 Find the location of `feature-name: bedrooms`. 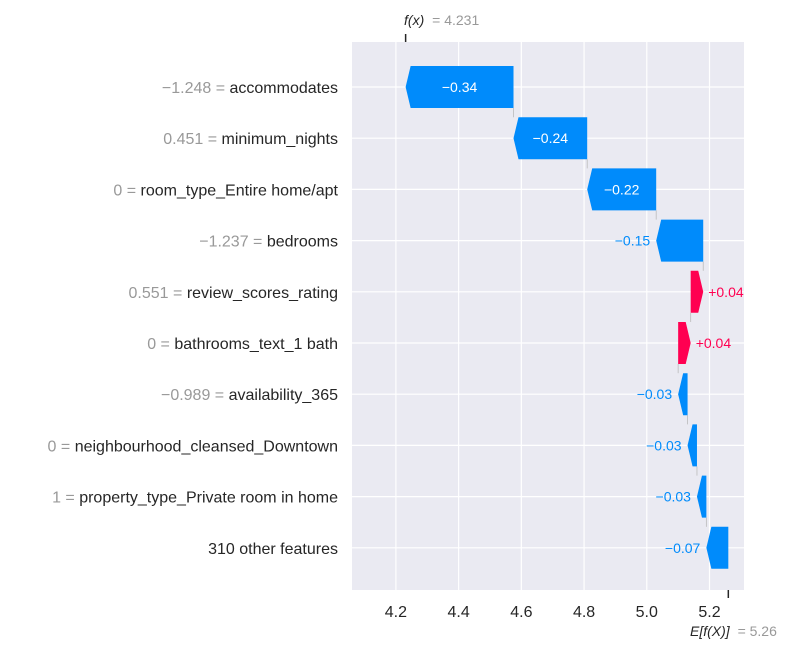

feature-name: bedrooms is located at coordinates (302, 242).